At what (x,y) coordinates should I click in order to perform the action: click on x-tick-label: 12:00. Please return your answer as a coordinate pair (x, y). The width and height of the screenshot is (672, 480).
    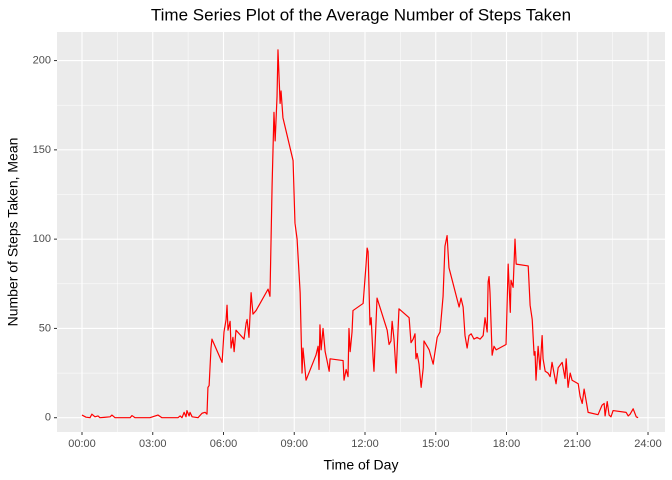
    Looking at the image, I should click on (365, 444).